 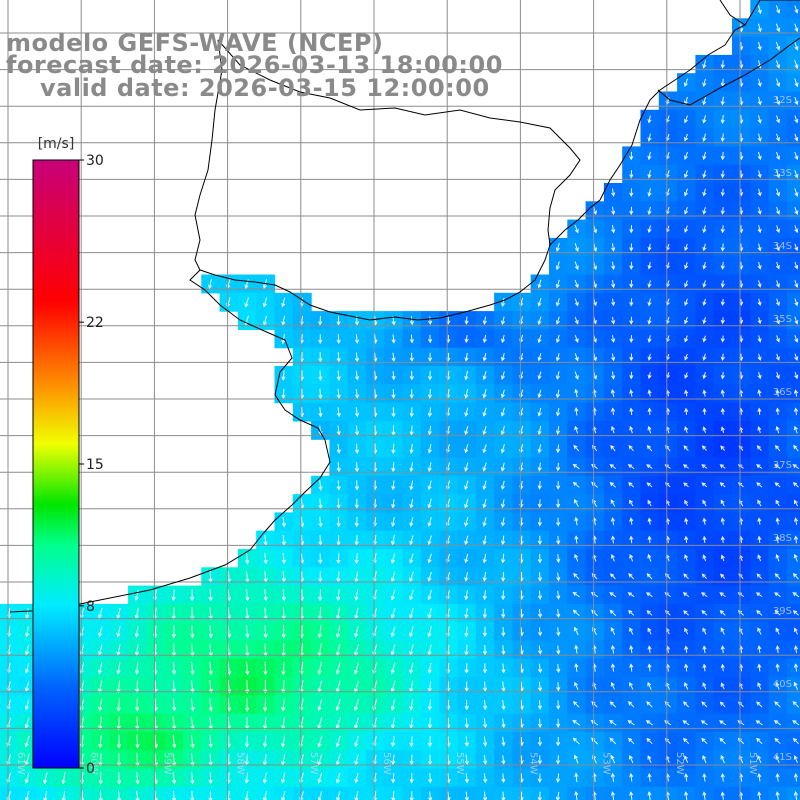 I want to click on forecast-date: forecast date: 2026-03-13 18:00:00, so click(x=254, y=65).